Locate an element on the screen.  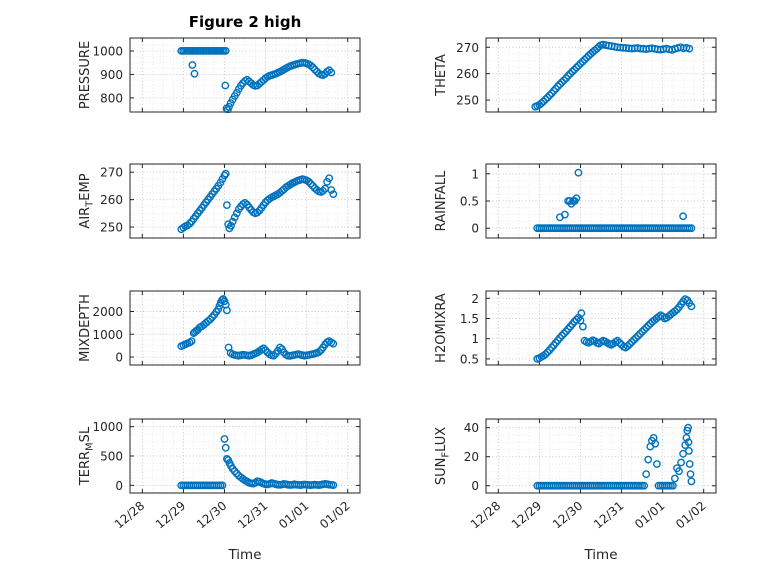
y-axis-title: H2OMIXRA is located at coordinates (441, 328).